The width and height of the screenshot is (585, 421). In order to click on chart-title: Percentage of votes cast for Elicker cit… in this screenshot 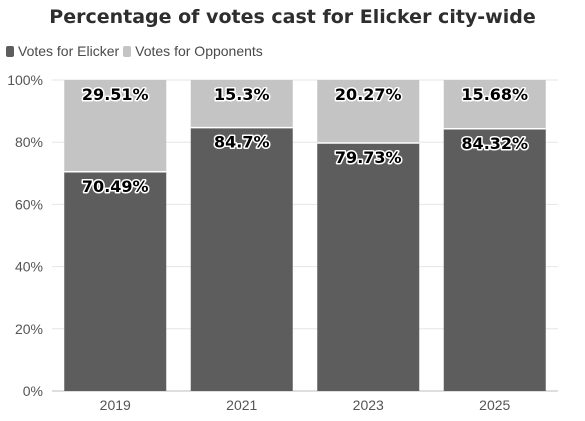, I will do `click(292, 17)`.